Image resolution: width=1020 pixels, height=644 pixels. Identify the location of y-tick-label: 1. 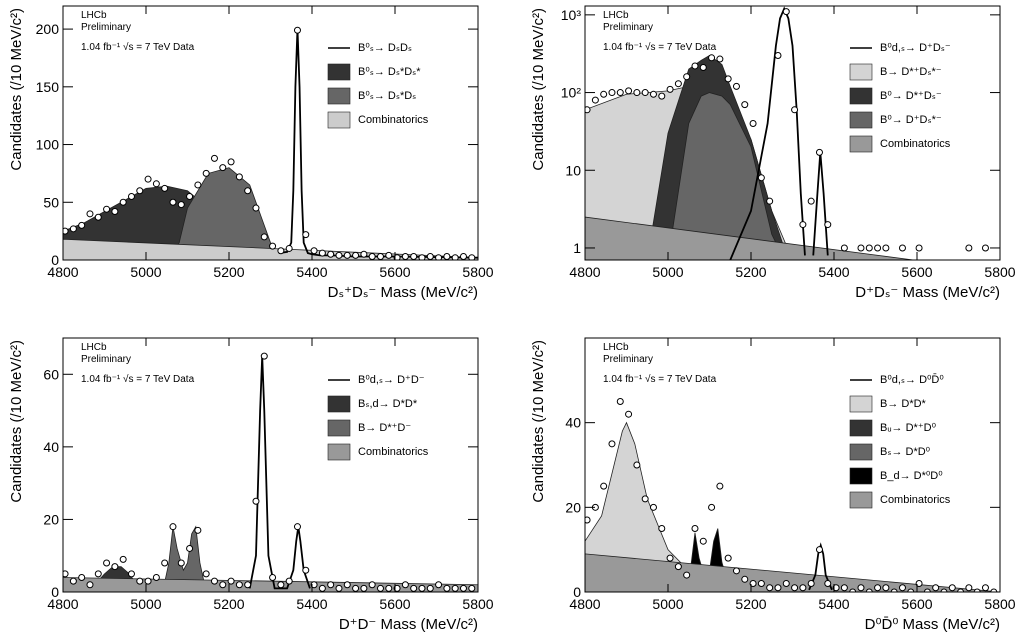
(577, 248).